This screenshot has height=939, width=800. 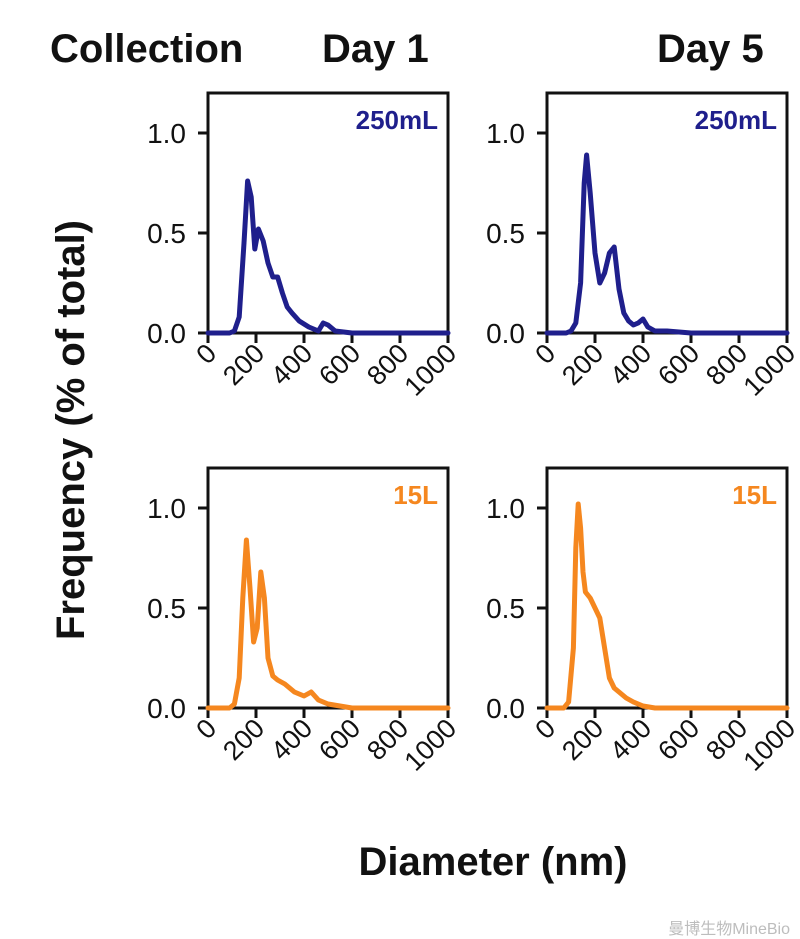 I want to click on day1-header: Day 1, so click(x=375, y=49).